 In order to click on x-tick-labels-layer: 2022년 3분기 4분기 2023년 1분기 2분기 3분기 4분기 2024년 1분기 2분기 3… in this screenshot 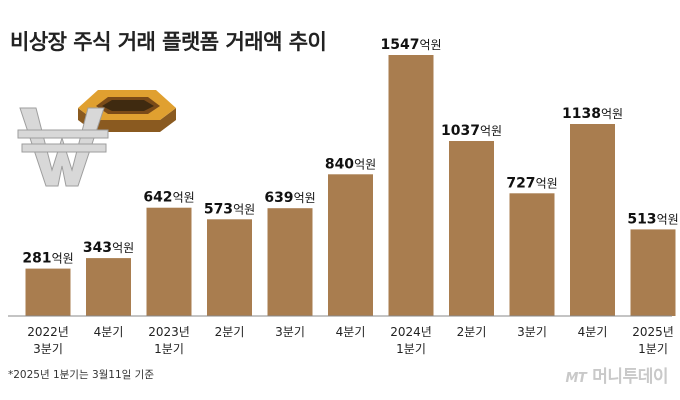, I will do `click(350, 340)`.